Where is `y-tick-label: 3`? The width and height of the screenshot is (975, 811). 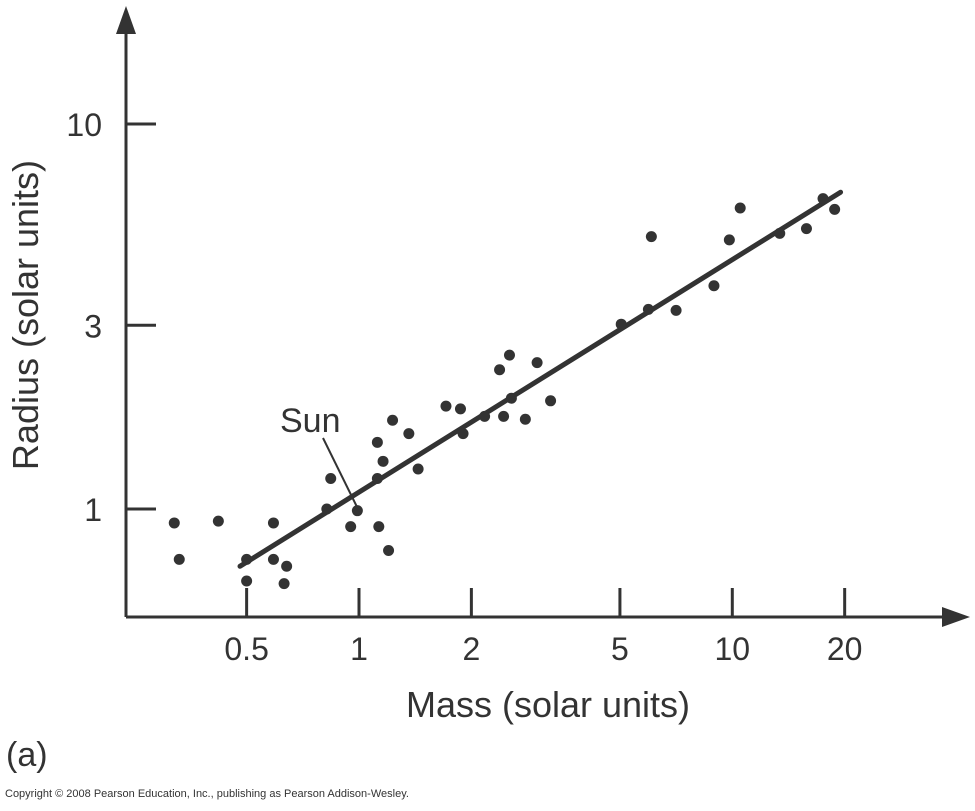 y-tick-label: 3 is located at coordinates (93, 326).